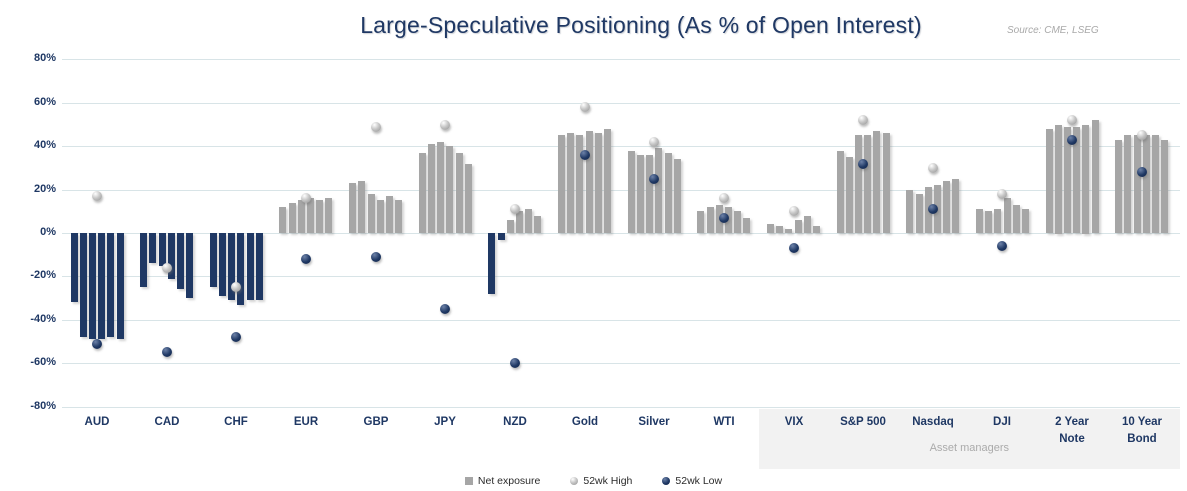 Image resolution: width=1187 pixels, height=491 pixels. I want to click on y-axis-tick-label: -60%, so click(43, 362).